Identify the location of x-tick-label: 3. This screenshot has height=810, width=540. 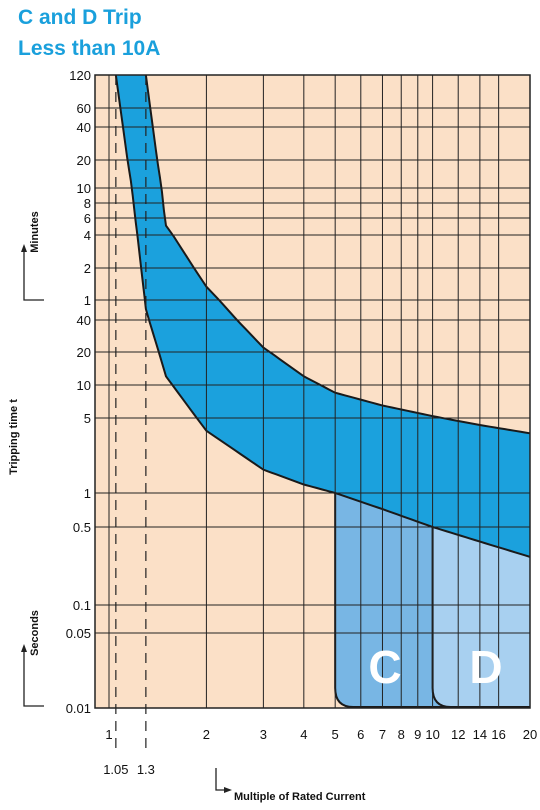
(263, 734).